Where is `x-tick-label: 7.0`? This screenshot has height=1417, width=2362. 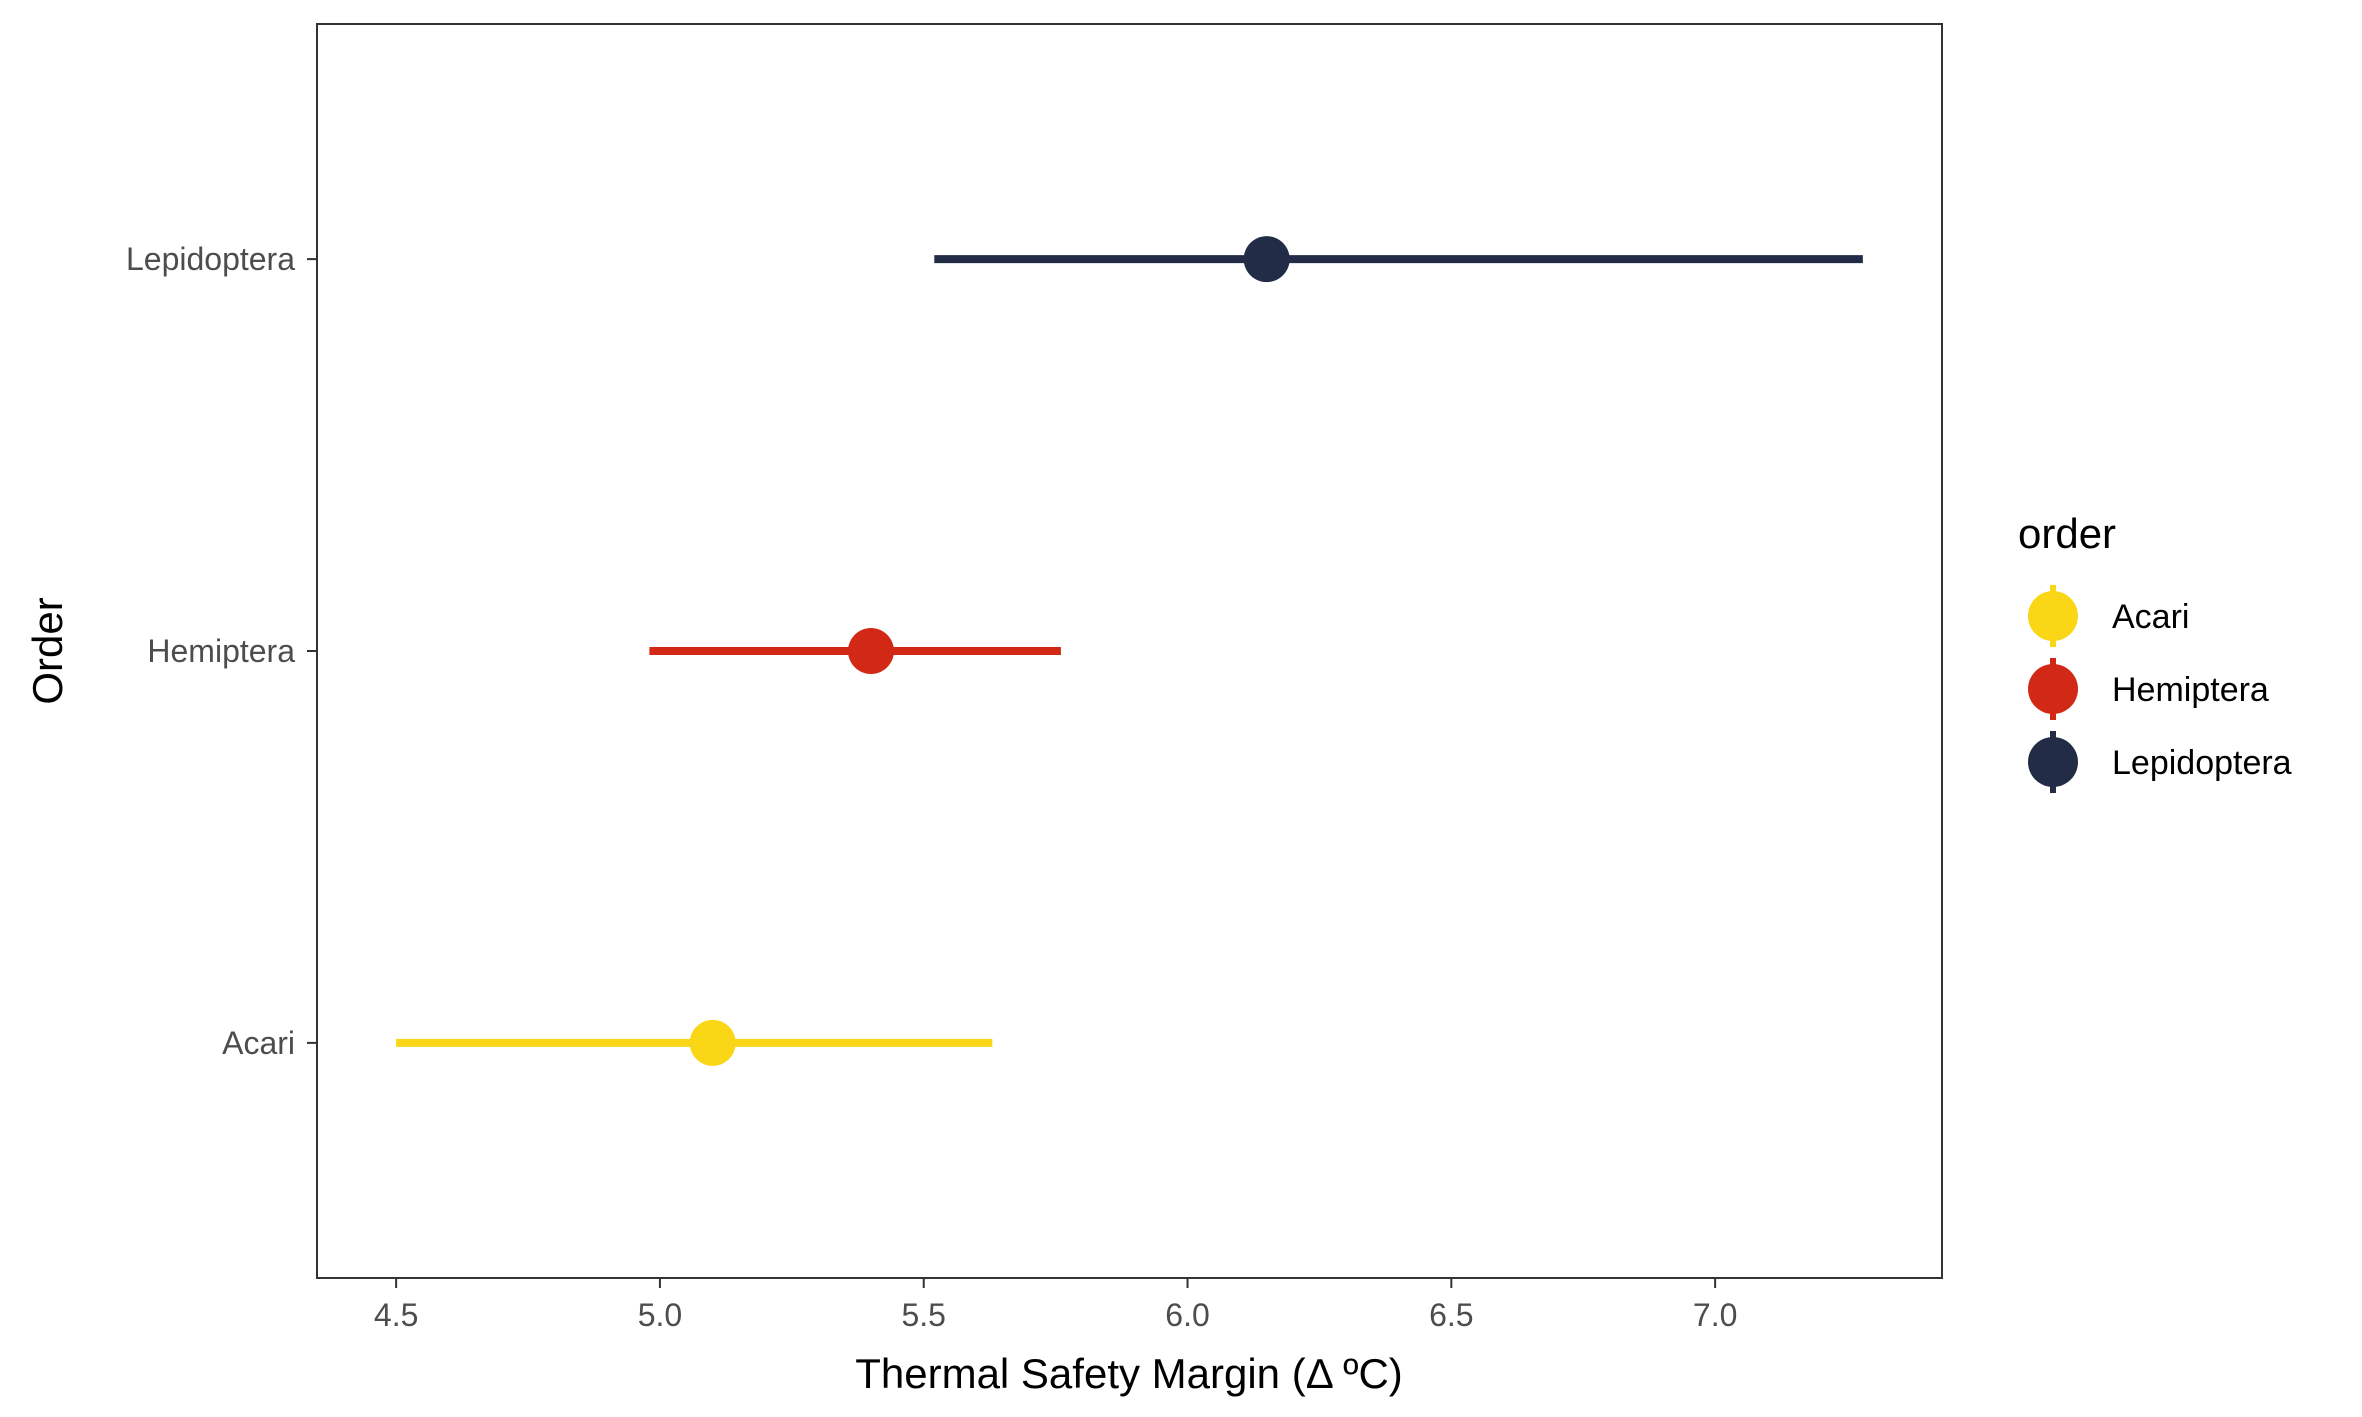 x-tick-label: 7.0 is located at coordinates (1715, 1315).